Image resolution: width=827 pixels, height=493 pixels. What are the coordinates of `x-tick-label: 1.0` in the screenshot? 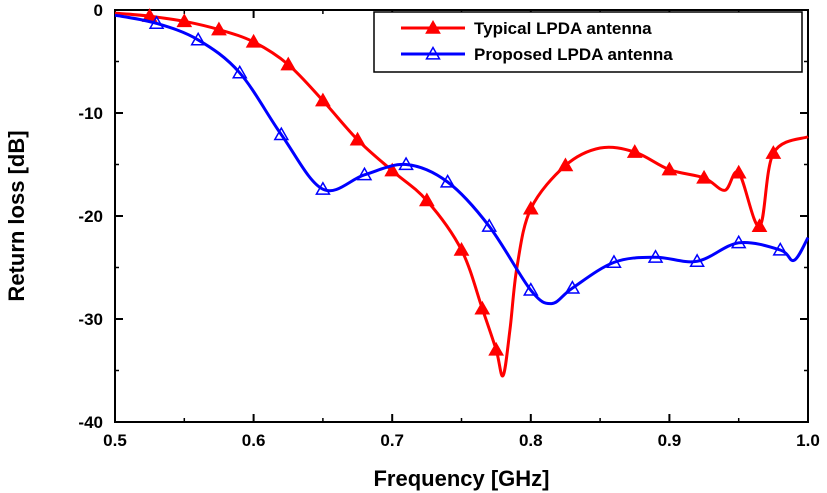 It's located at (808, 440).